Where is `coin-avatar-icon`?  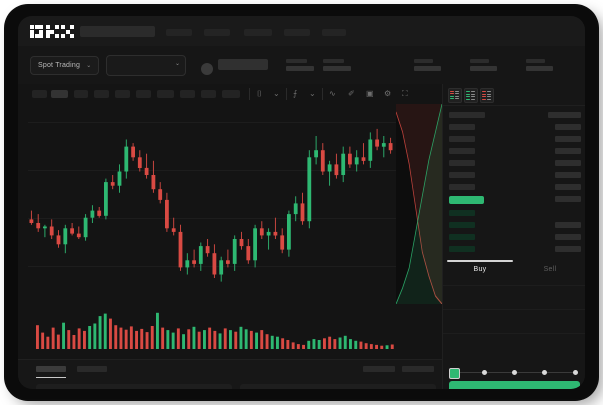
coin-avatar-icon is located at coordinates (207, 69).